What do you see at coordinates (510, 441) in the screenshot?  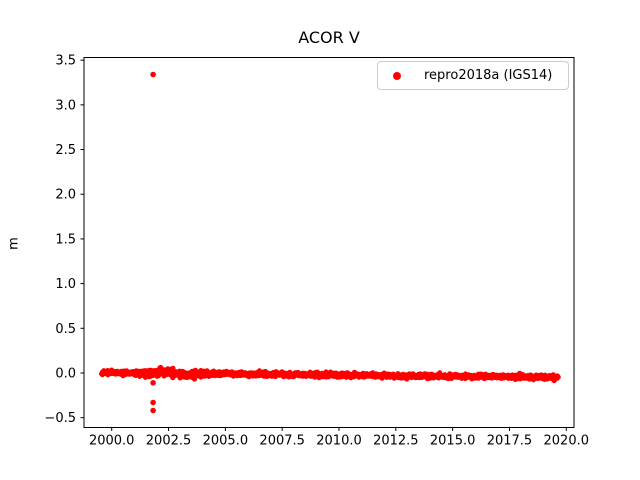 I see `x-axis-tick-label: 2017.5` at bounding box center [510, 441].